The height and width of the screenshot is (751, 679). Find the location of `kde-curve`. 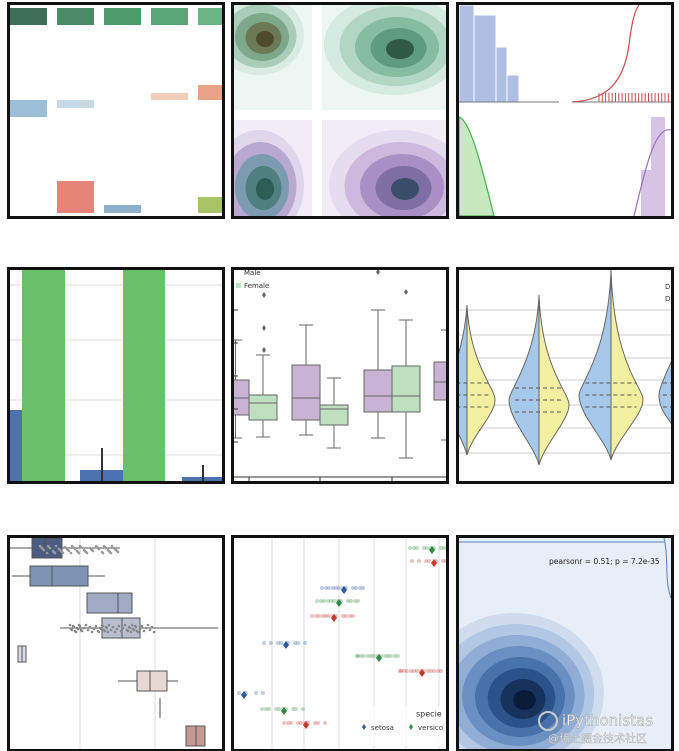

kde-curve is located at coordinates (605, 54).